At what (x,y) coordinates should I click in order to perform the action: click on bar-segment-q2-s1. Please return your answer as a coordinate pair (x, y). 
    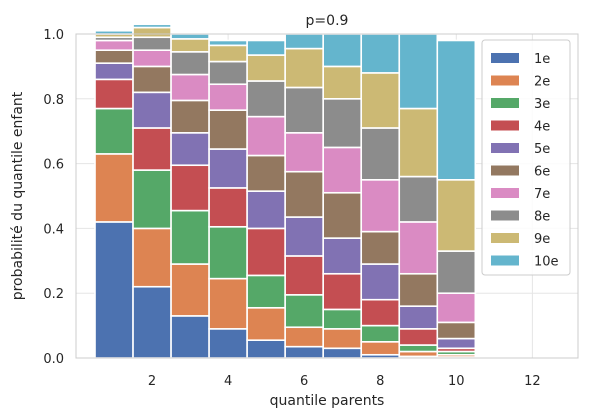
    Looking at the image, I should click on (152, 322).